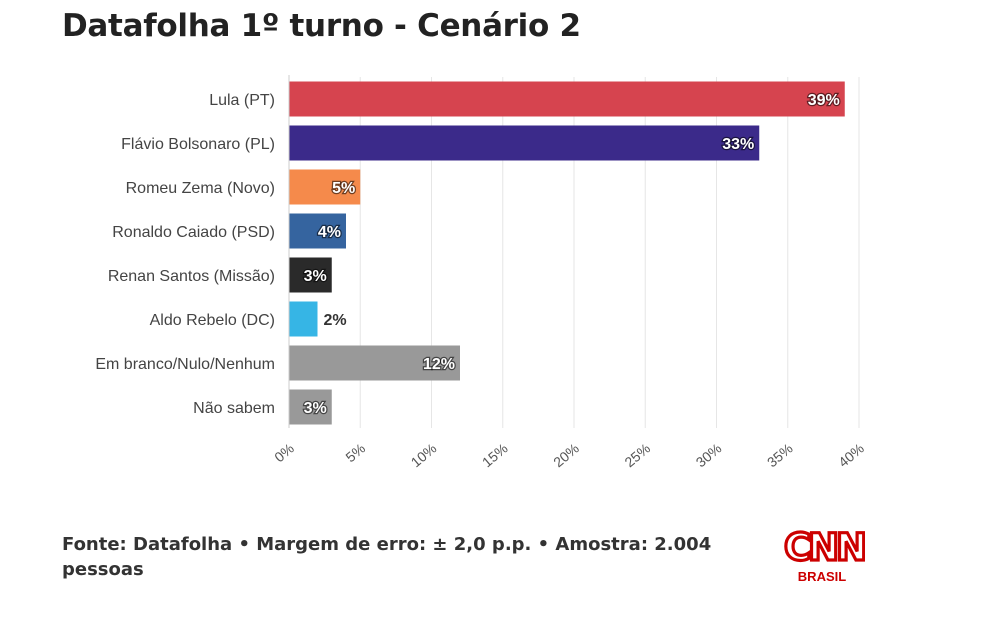 The width and height of the screenshot is (983, 637). Describe the element at coordinates (242, 100) in the screenshot. I see `category-label: Lula (PT)` at that location.